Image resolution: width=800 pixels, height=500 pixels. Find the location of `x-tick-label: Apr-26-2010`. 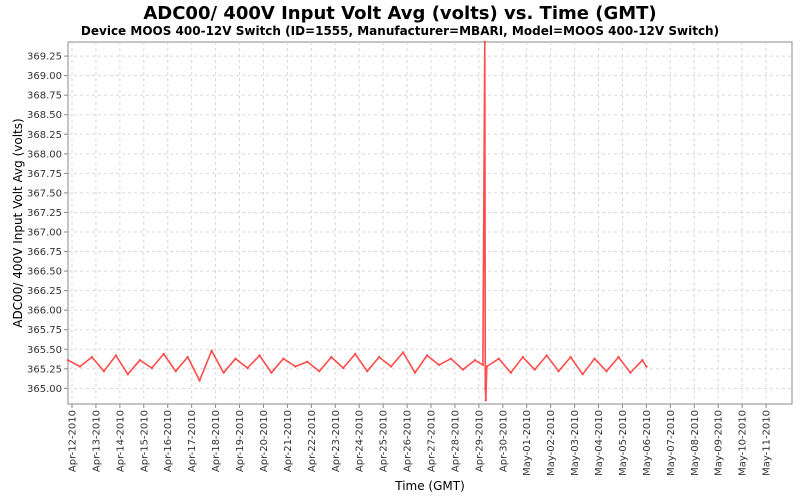

x-tick-label: Apr-26-2010 is located at coordinates (408, 441).